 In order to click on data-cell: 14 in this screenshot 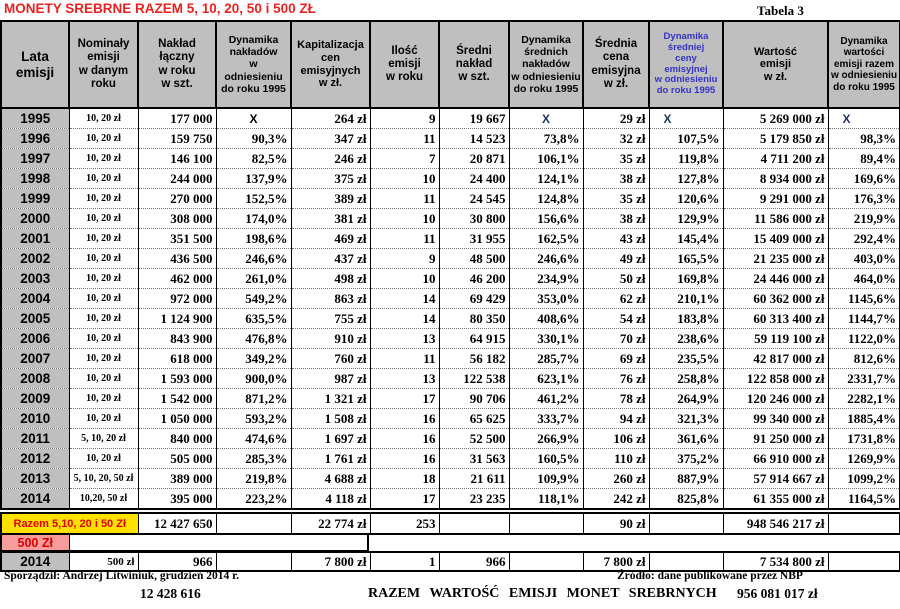, I will do `click(404, 298)`.